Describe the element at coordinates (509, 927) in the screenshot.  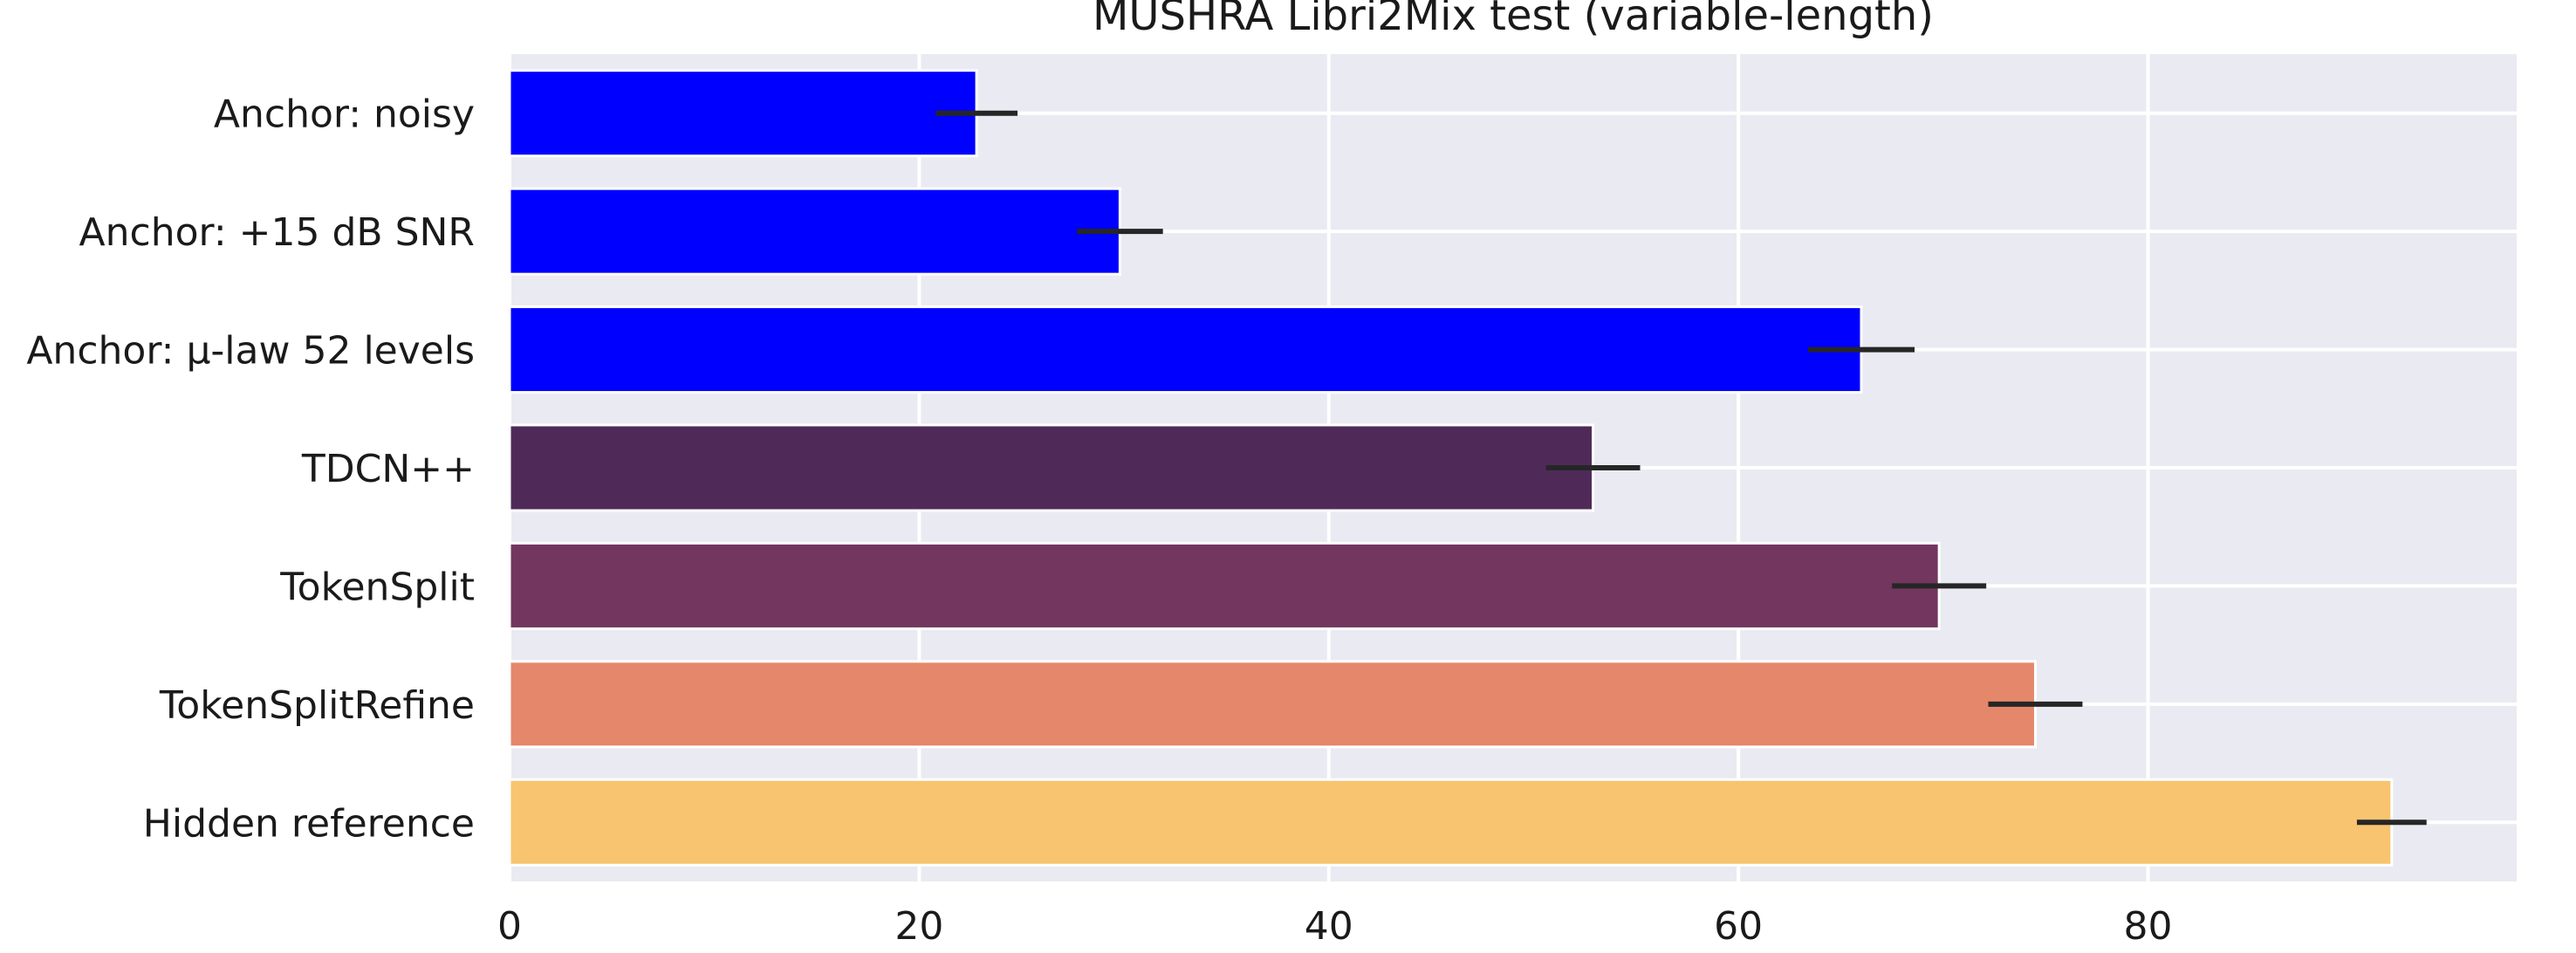
I see `x-tick-label-0: 0` at that location.